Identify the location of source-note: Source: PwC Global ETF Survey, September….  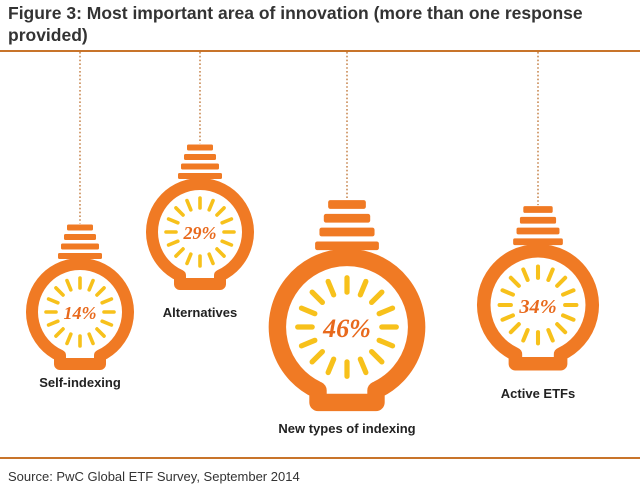
(154, 476).